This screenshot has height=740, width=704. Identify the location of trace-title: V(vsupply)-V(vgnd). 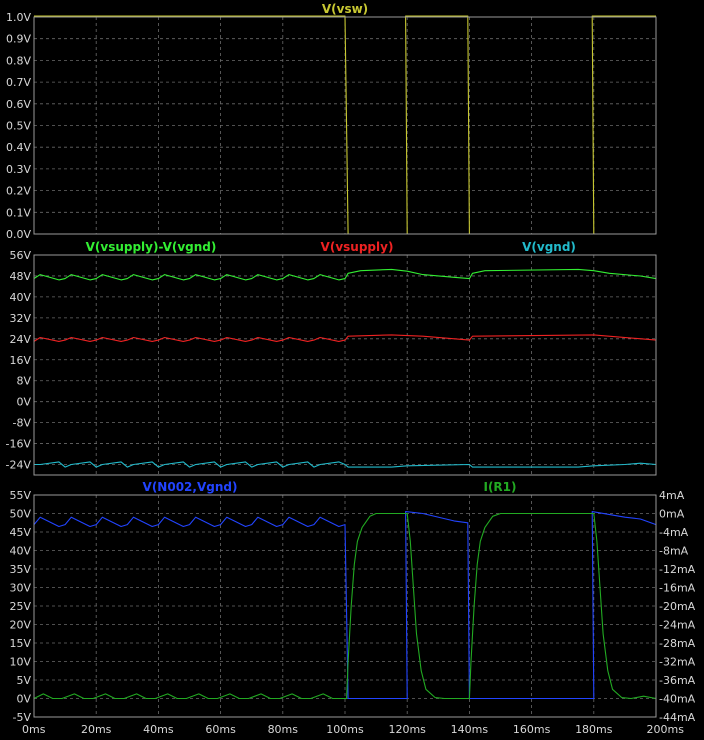
(151, 247).